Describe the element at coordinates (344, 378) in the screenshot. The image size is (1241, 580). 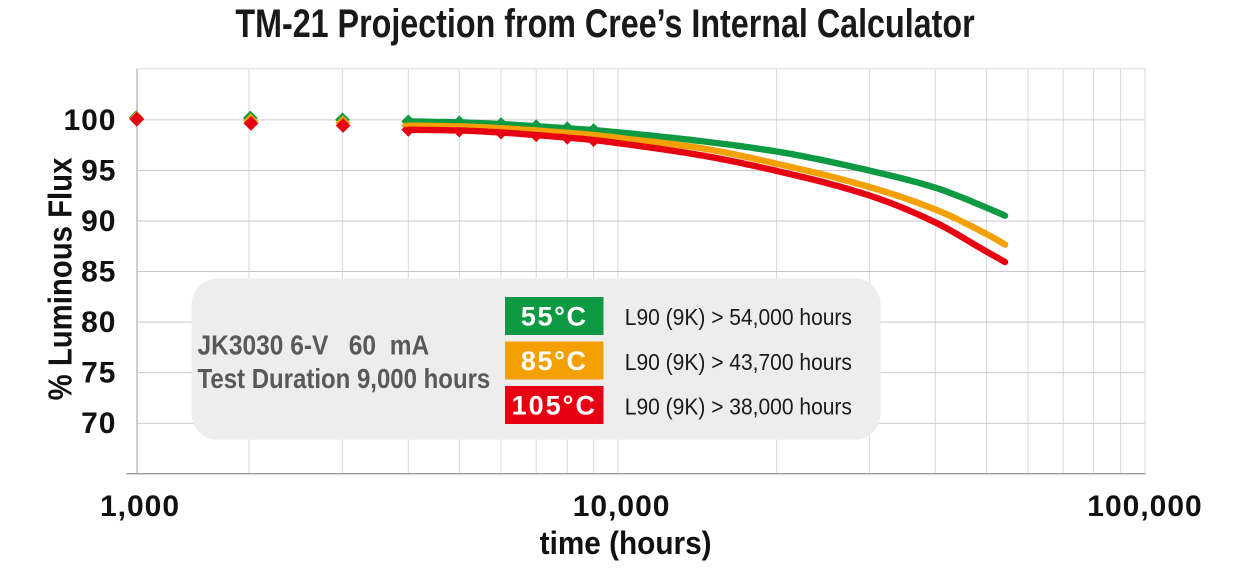
I see `svg-text: Test Duration 9,000 hours` at that location.